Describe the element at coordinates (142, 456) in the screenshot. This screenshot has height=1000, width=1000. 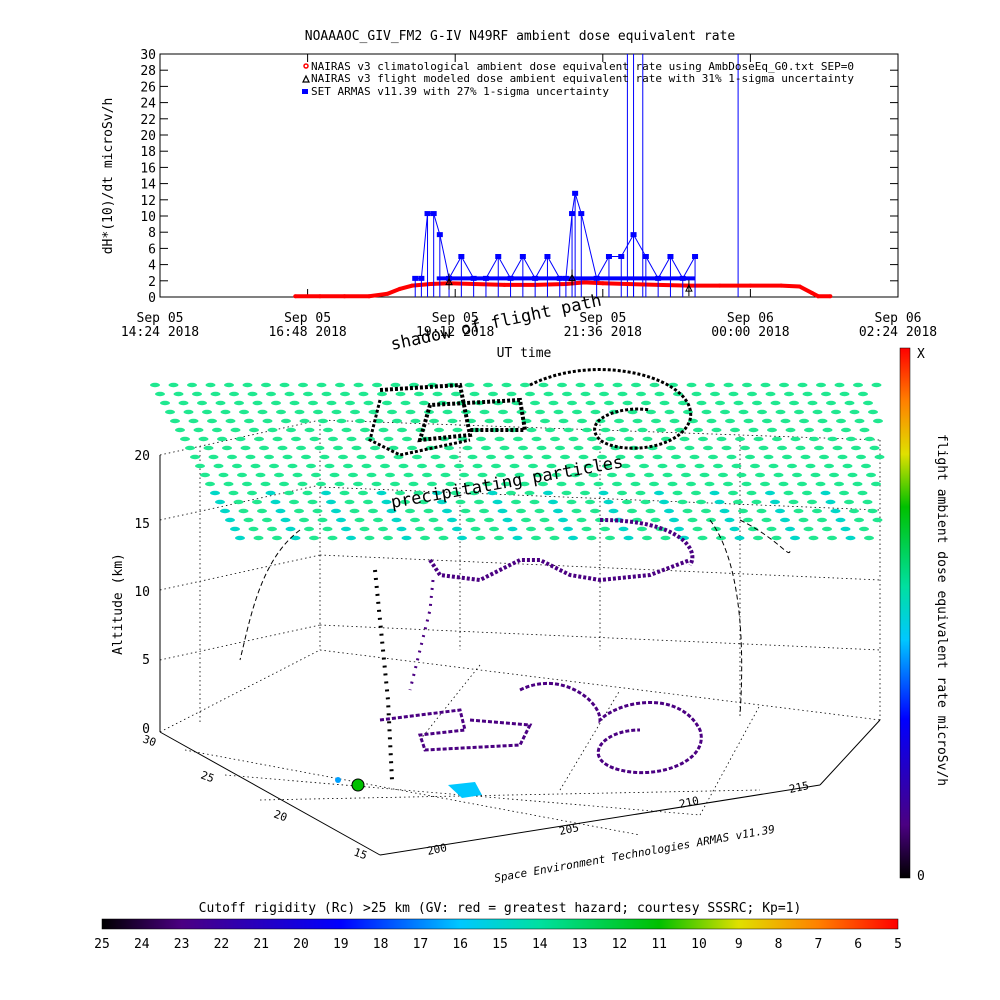
I see `altitude-tick: 20` at that location.